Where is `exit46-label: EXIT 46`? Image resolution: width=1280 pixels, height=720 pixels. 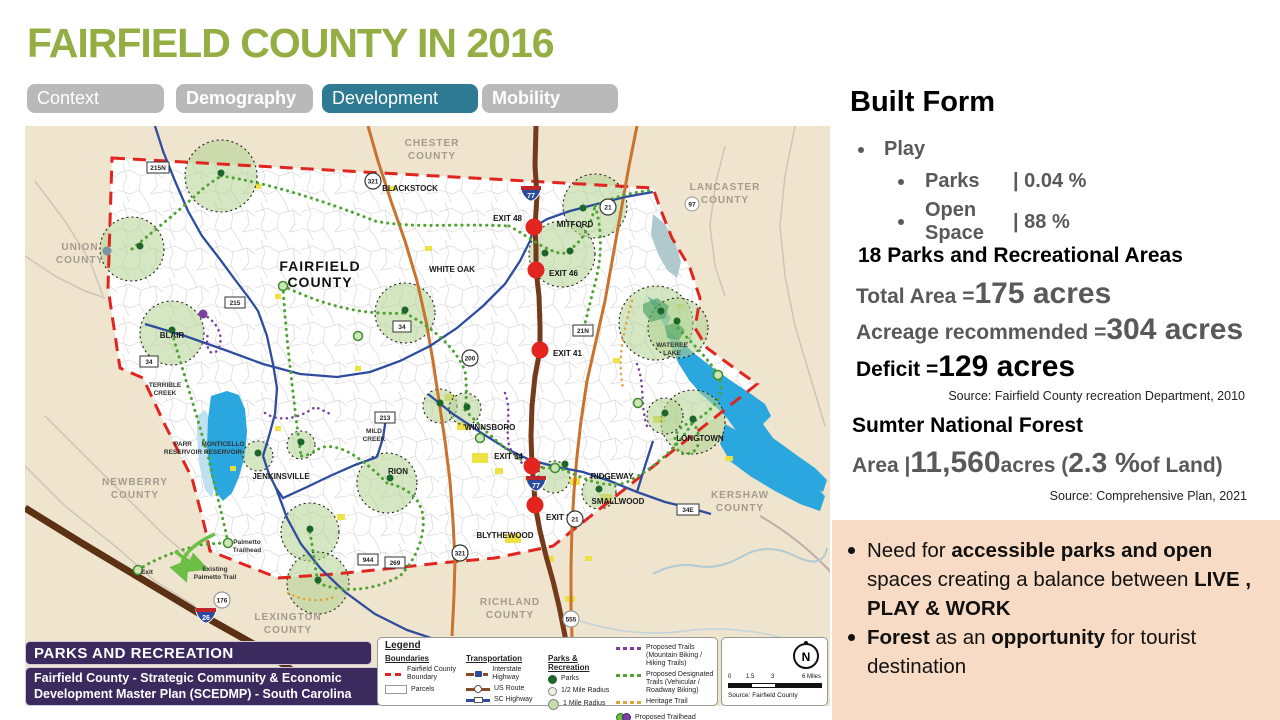 exit46-label: EXIT 46 is located at coordinates (563, 273).